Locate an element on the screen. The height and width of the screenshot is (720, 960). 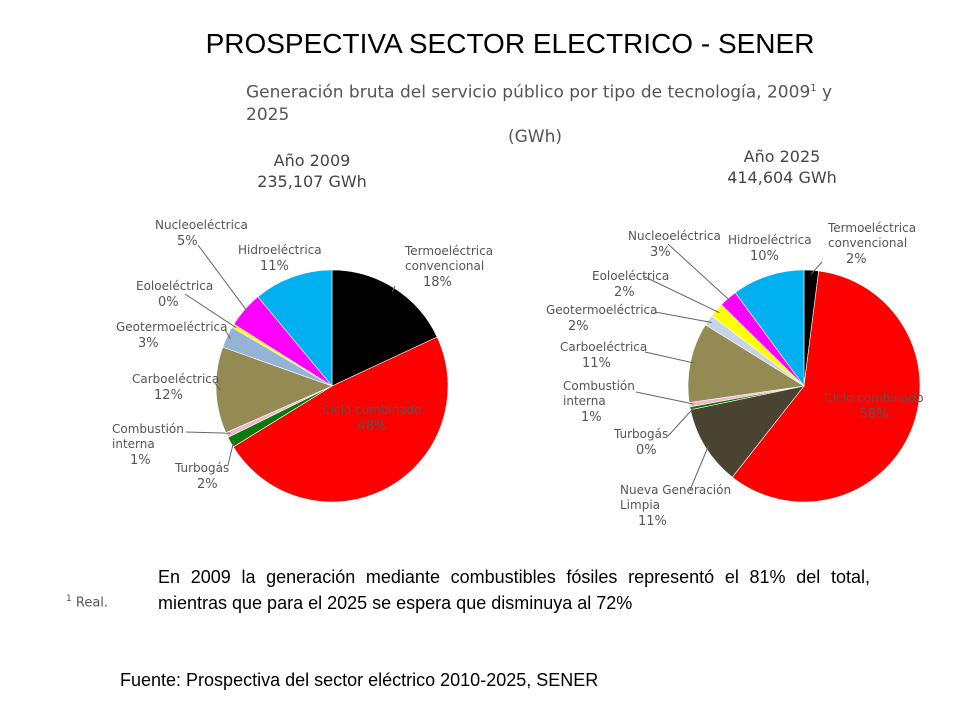
slice-label: Limpia is located at coordinates (640, 505).